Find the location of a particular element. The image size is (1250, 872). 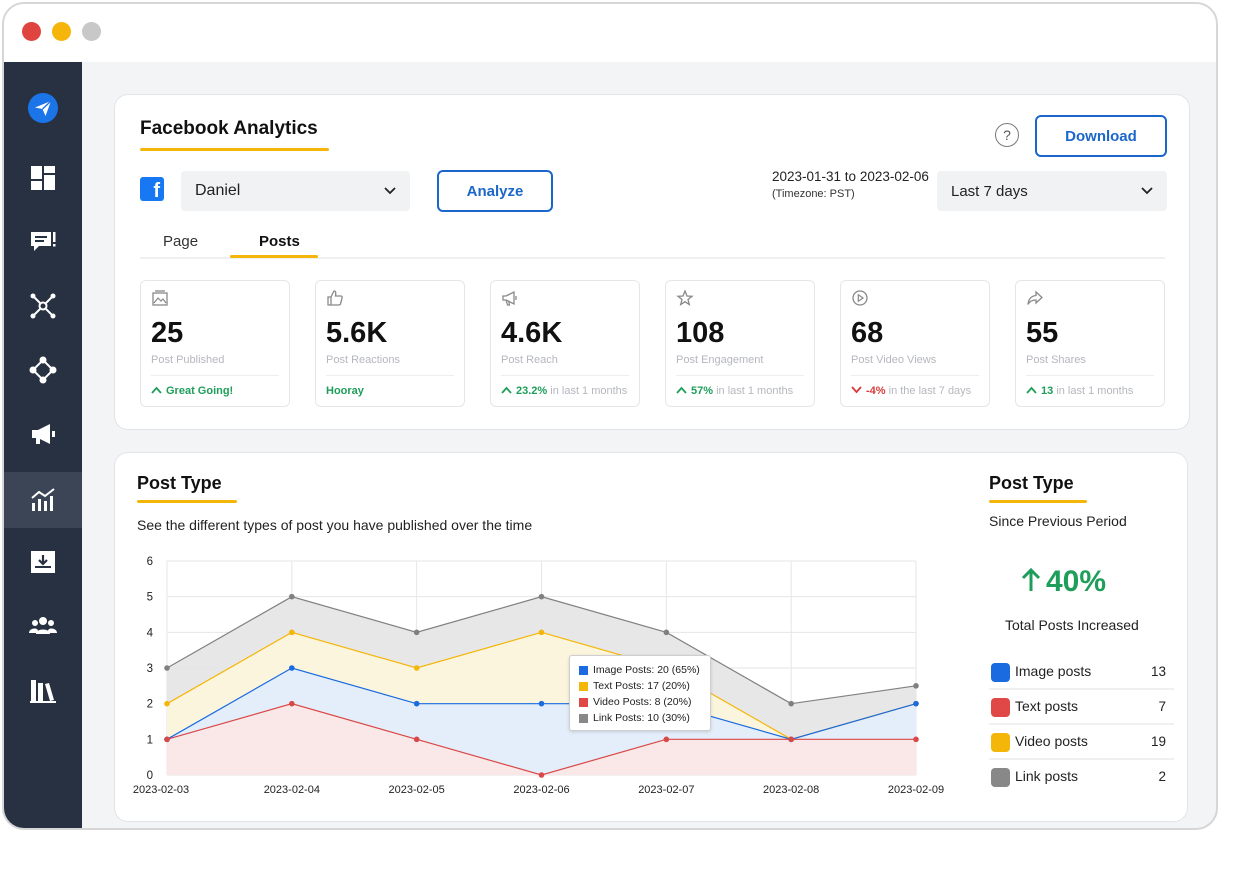

workflow-icon is located at coordinates (43, 370).